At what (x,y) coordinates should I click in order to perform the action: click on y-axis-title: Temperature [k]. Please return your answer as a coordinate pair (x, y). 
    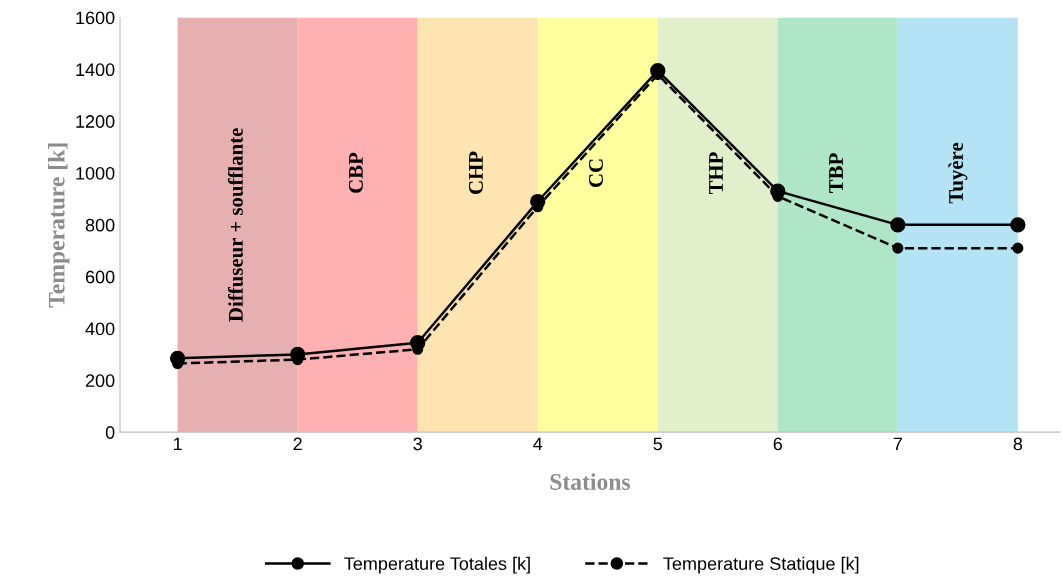
    Looking at the image, I should click on (59, 225).